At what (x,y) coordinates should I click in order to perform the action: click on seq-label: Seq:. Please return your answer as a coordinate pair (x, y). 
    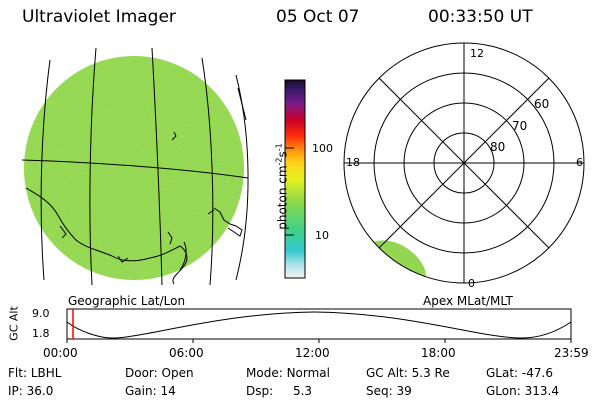
    Looking at the image, I should click on (379, 391).